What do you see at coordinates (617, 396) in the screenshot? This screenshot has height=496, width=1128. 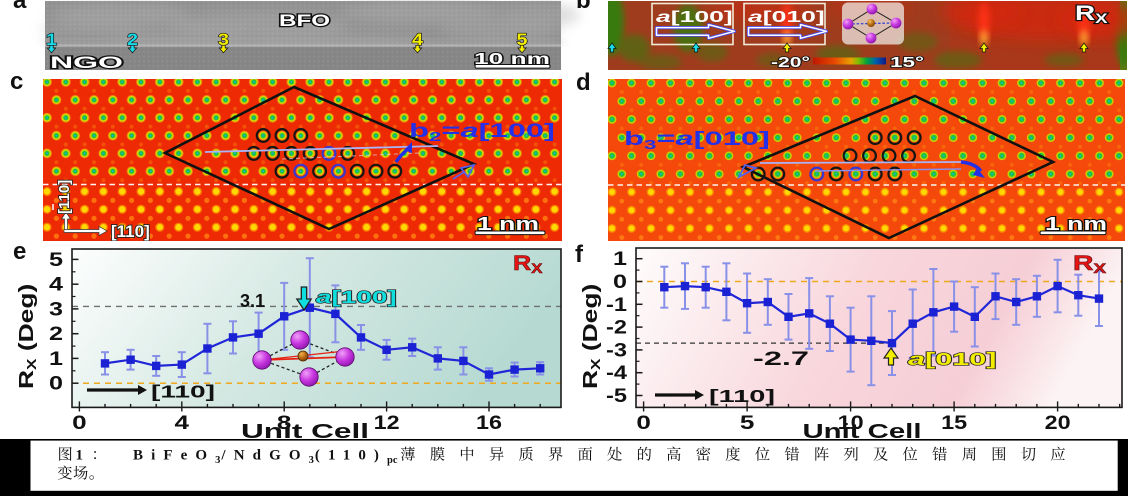 I see `svg-text: -5` at bounding box center [617, 396].